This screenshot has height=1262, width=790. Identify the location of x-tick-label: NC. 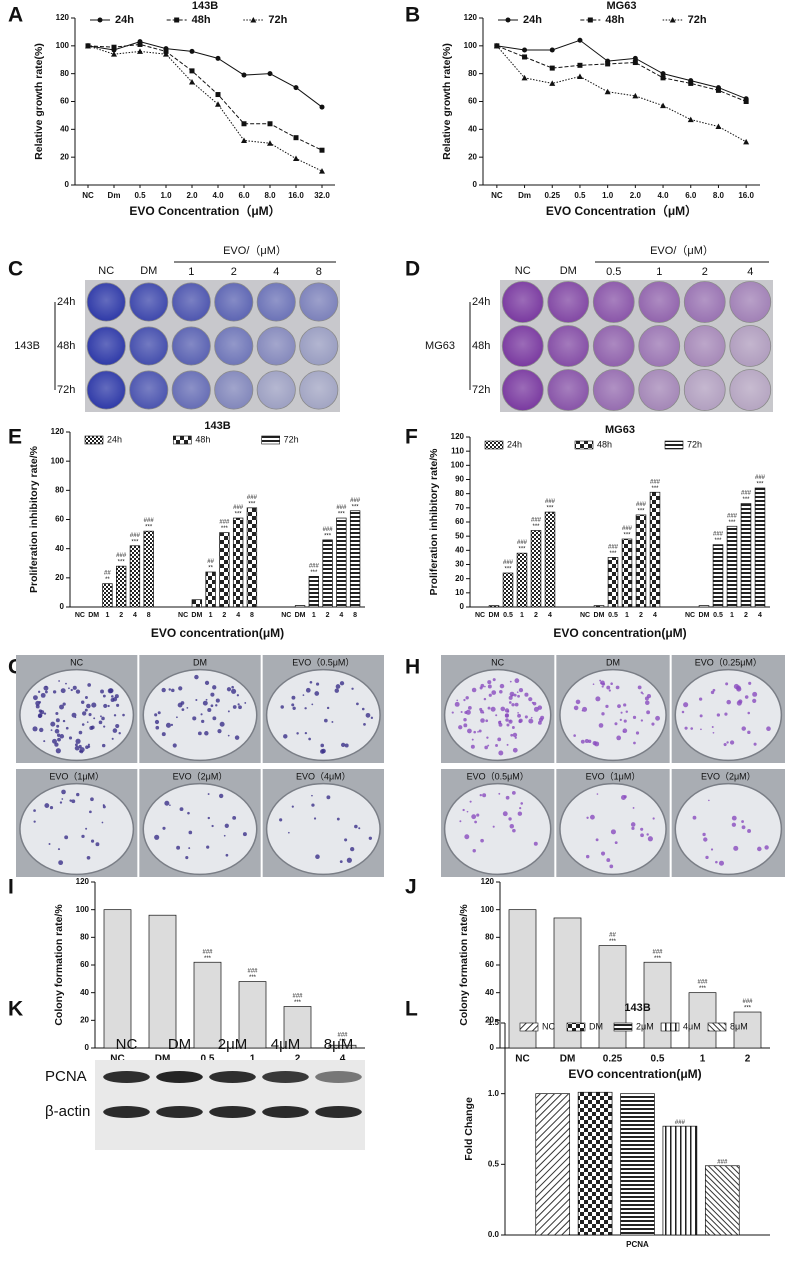
(522, 1059).